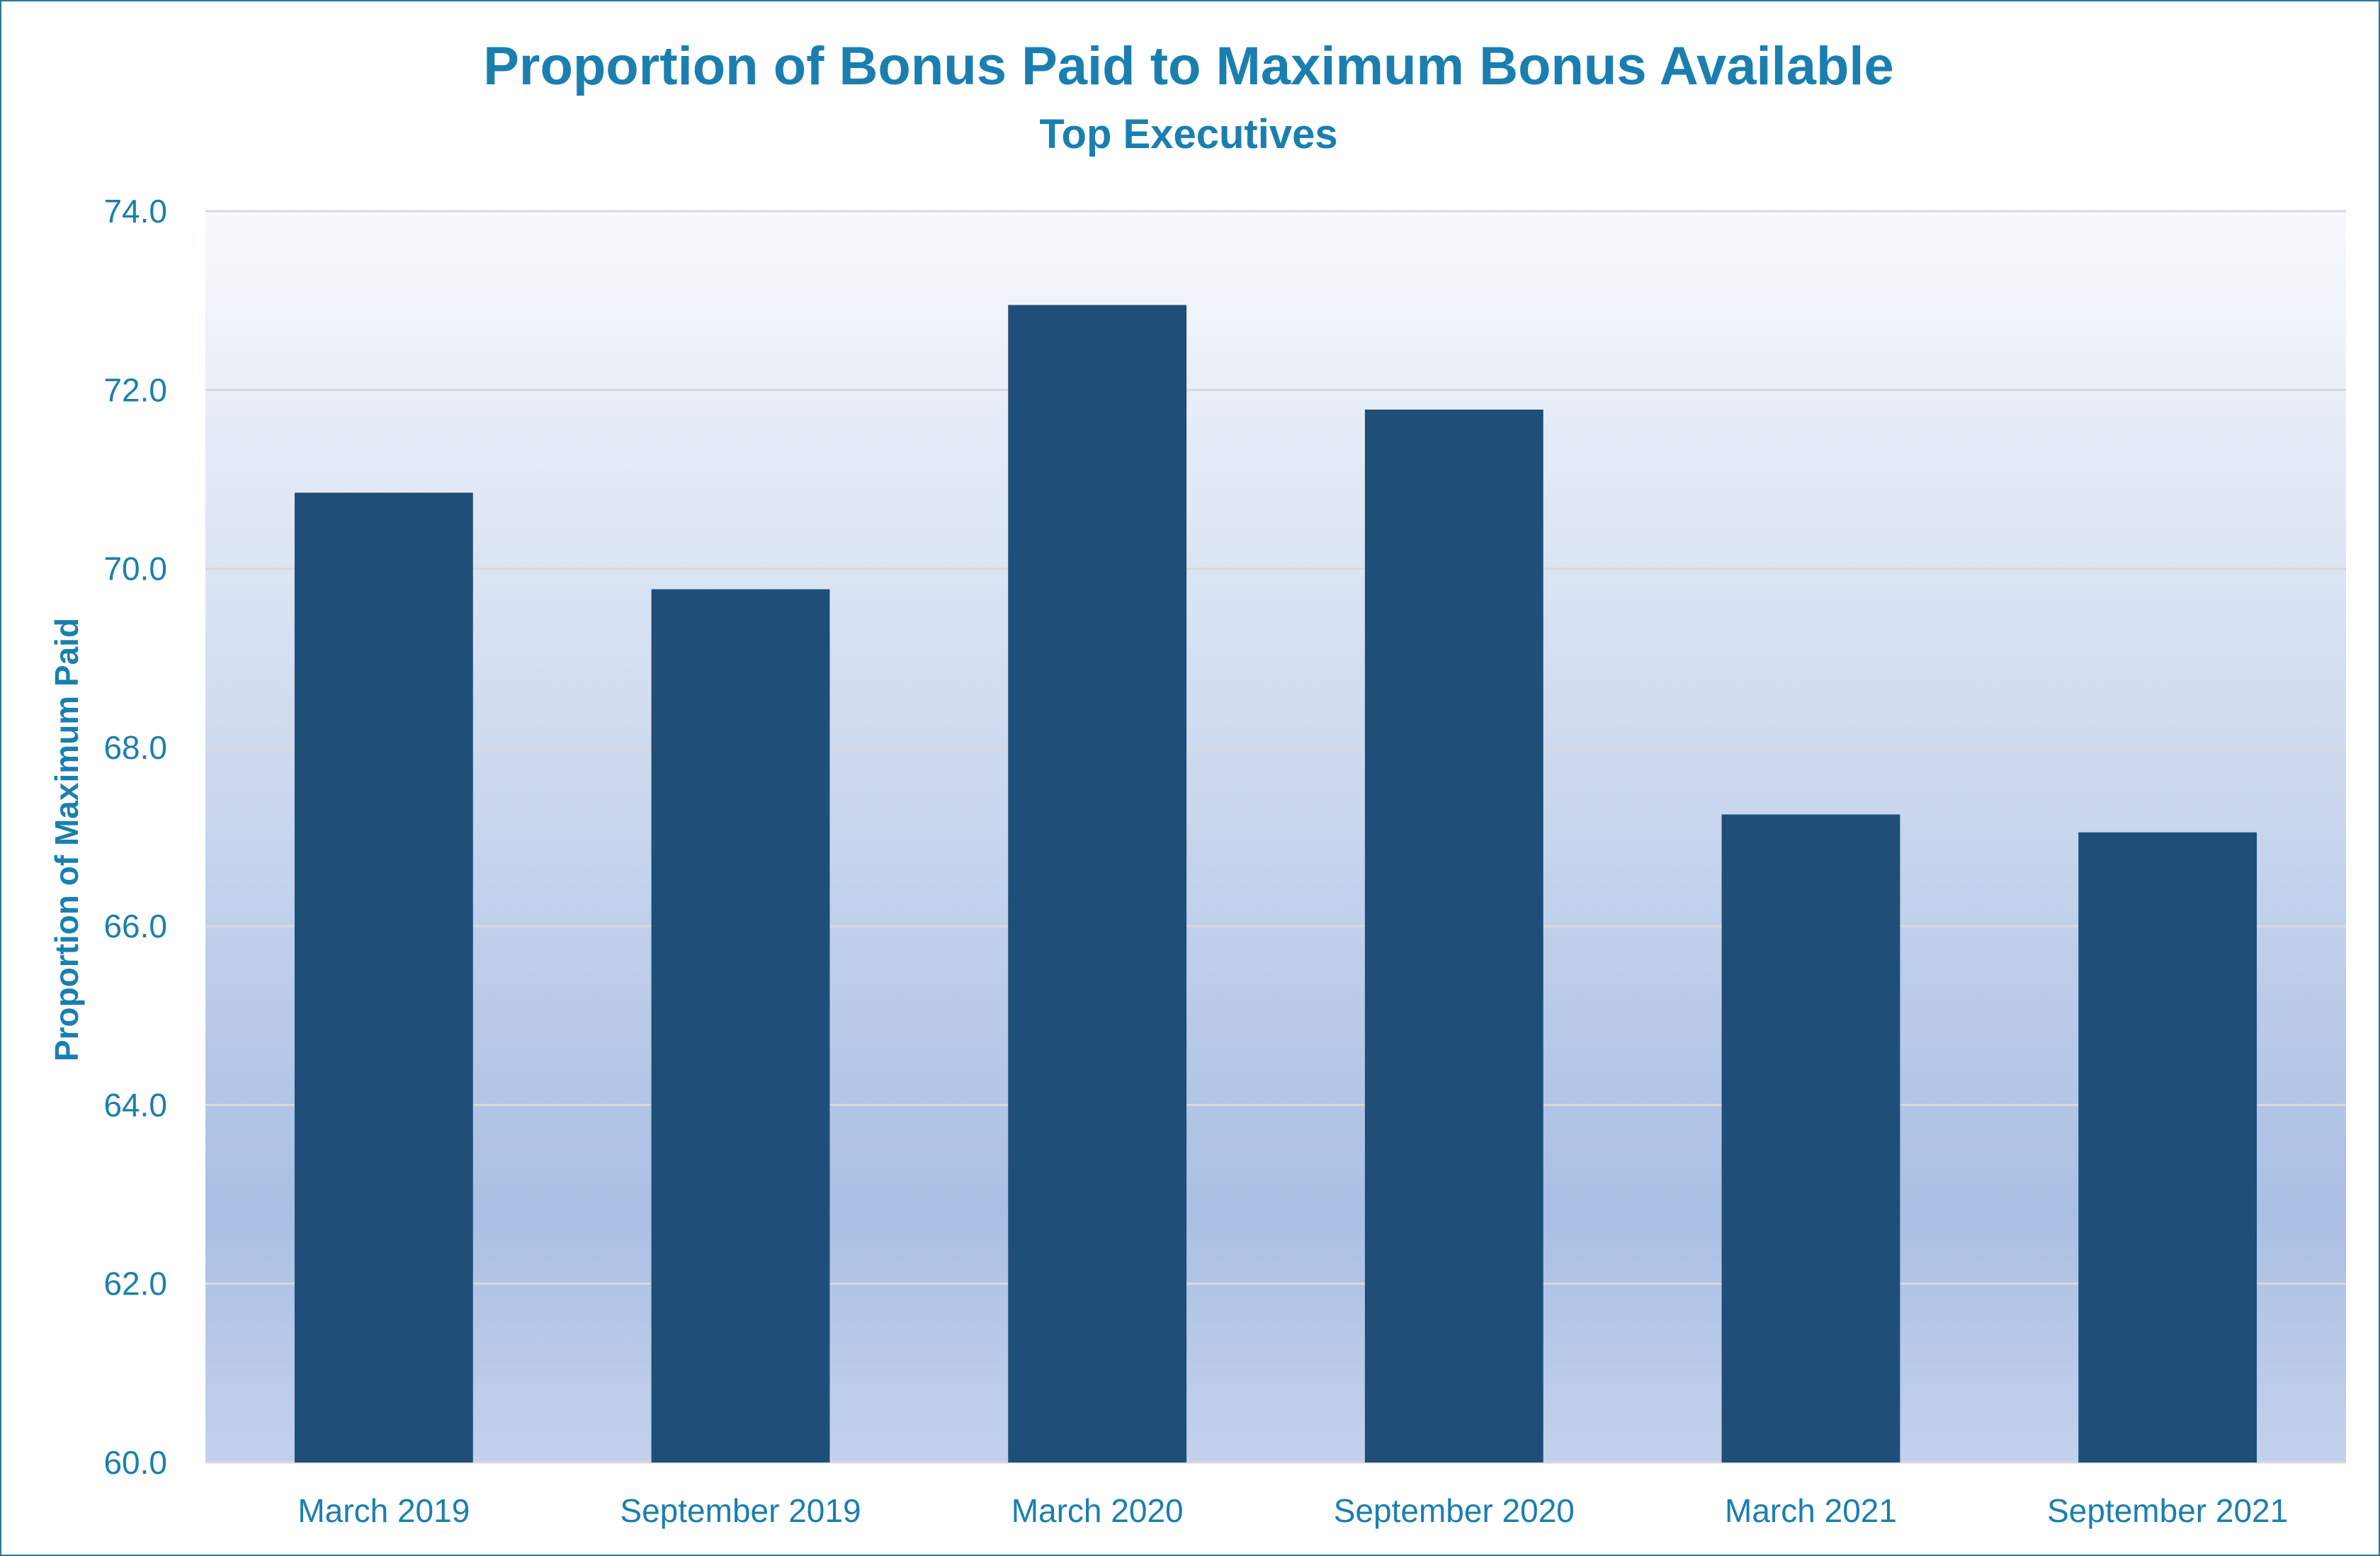 The image size is (2380, 1556). I want to click on y-axis-title: Proportion of Maximum Paid, so click(67, 840).